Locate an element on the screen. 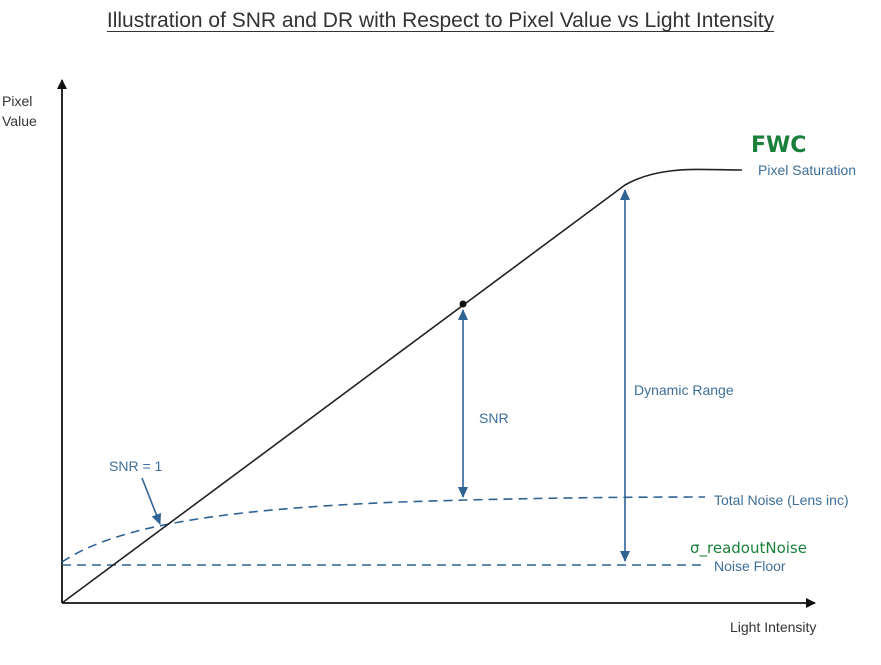 The image size is (881, 665). pixel-saturation-label: Pixel Saturation is located at coordinates (807, 170).